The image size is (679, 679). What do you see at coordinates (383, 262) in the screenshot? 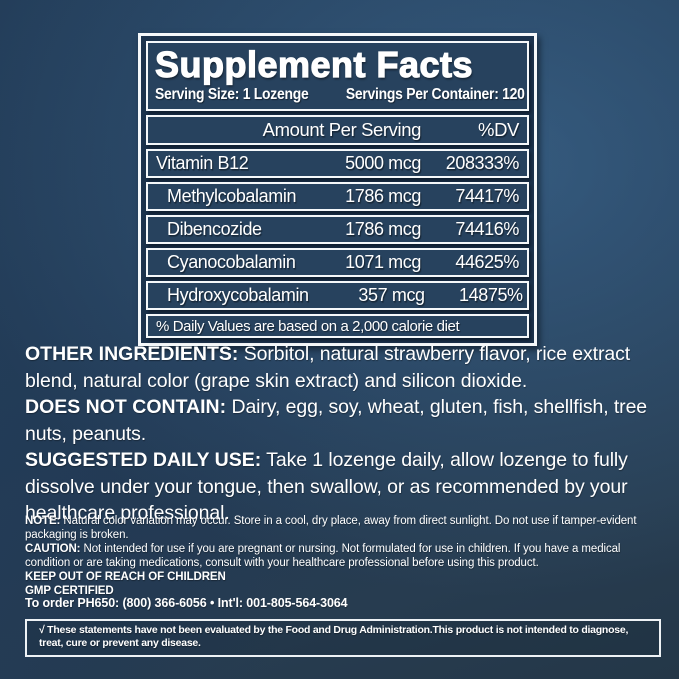
I see `nutrient-amount: 1071 mcg` at bounding box center [383, 262].